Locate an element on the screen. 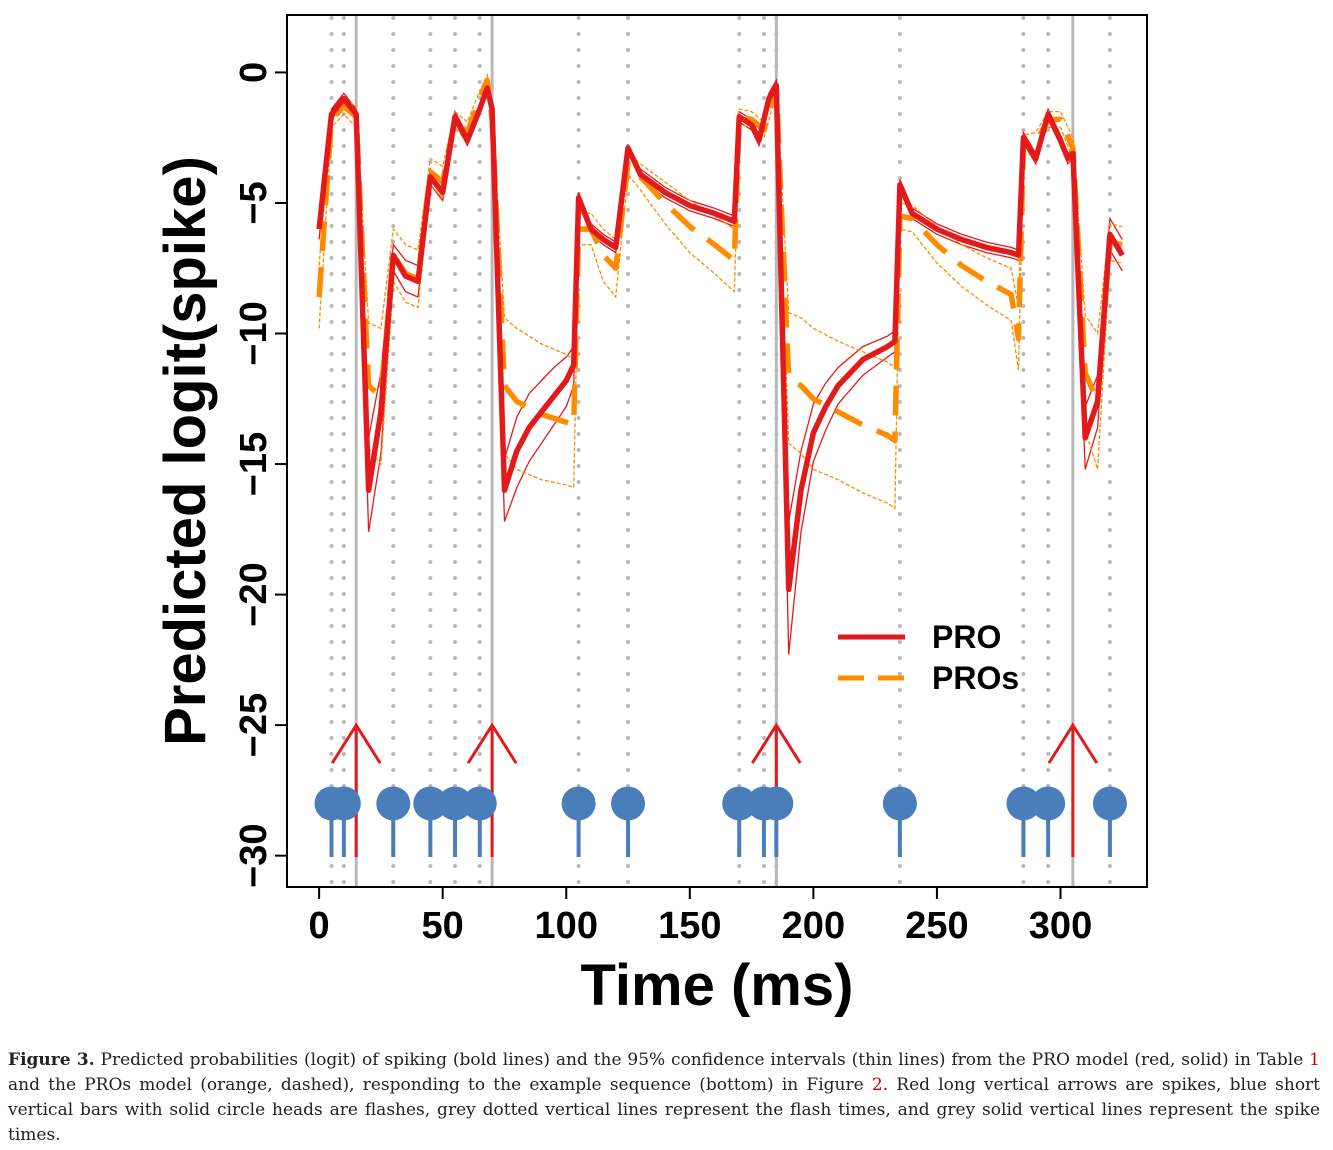  x-tick-label-5: 250 is located at coordinates (936, 926).